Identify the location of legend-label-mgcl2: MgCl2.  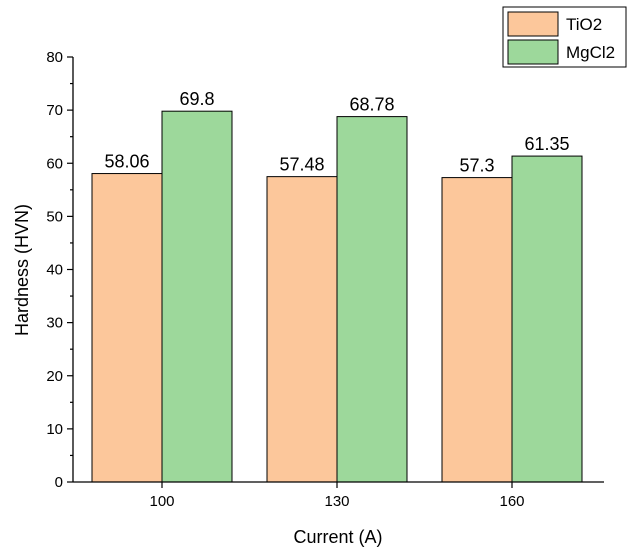
(590, 52).